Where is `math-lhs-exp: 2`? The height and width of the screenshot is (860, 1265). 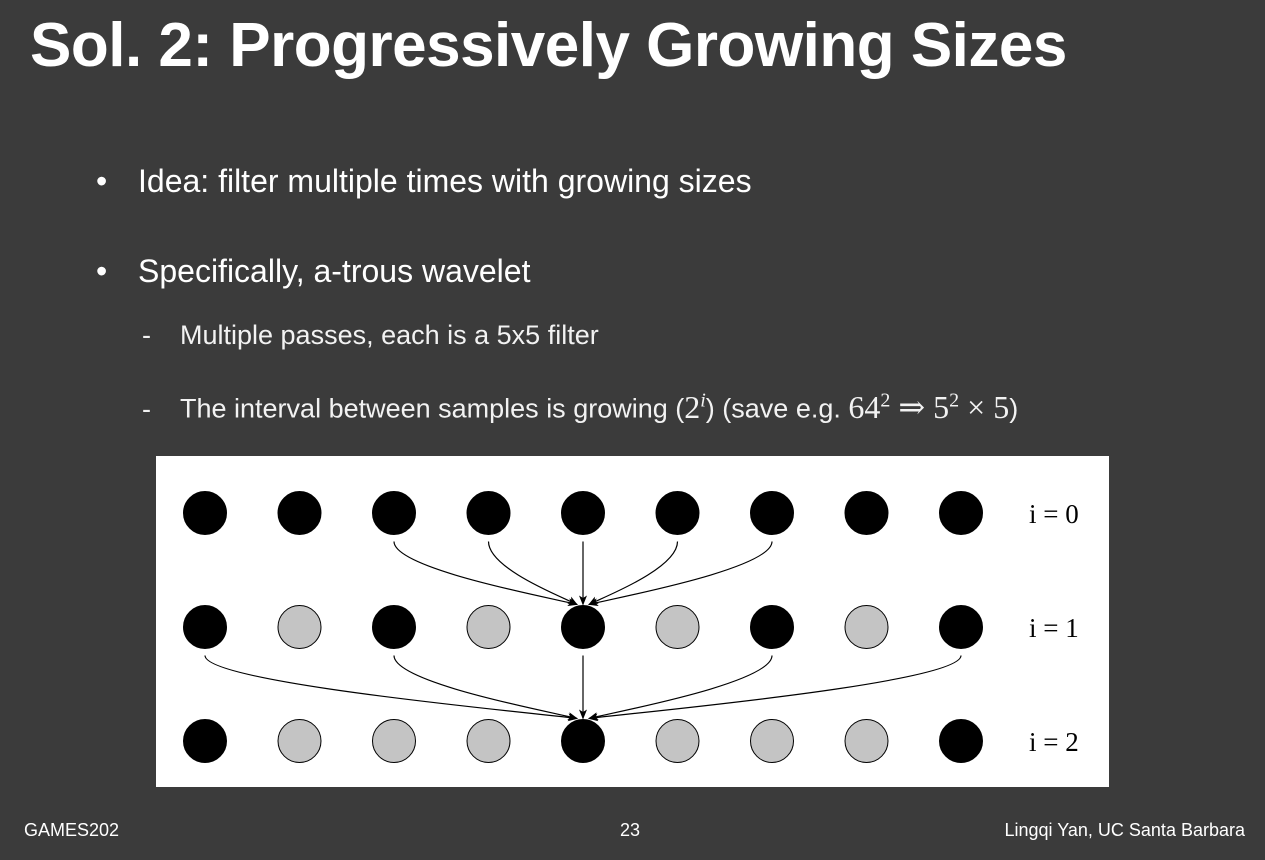
math-lhs-exp: 2 is located at coordinates (885, 400).